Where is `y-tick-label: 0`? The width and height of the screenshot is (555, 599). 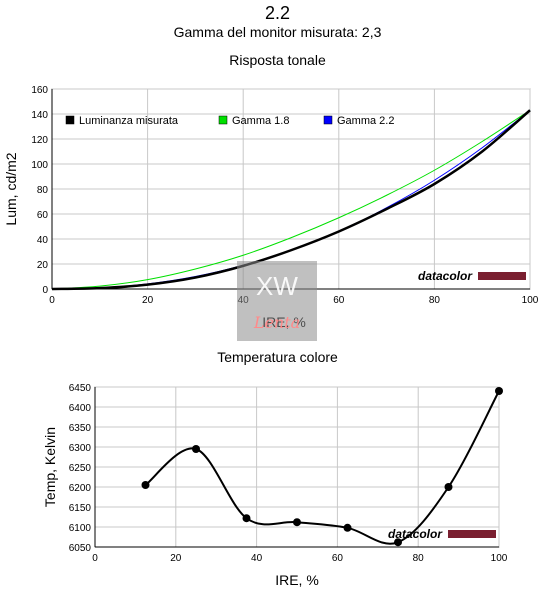 y-tick-label: 0 is located at coordinates (45, 290).